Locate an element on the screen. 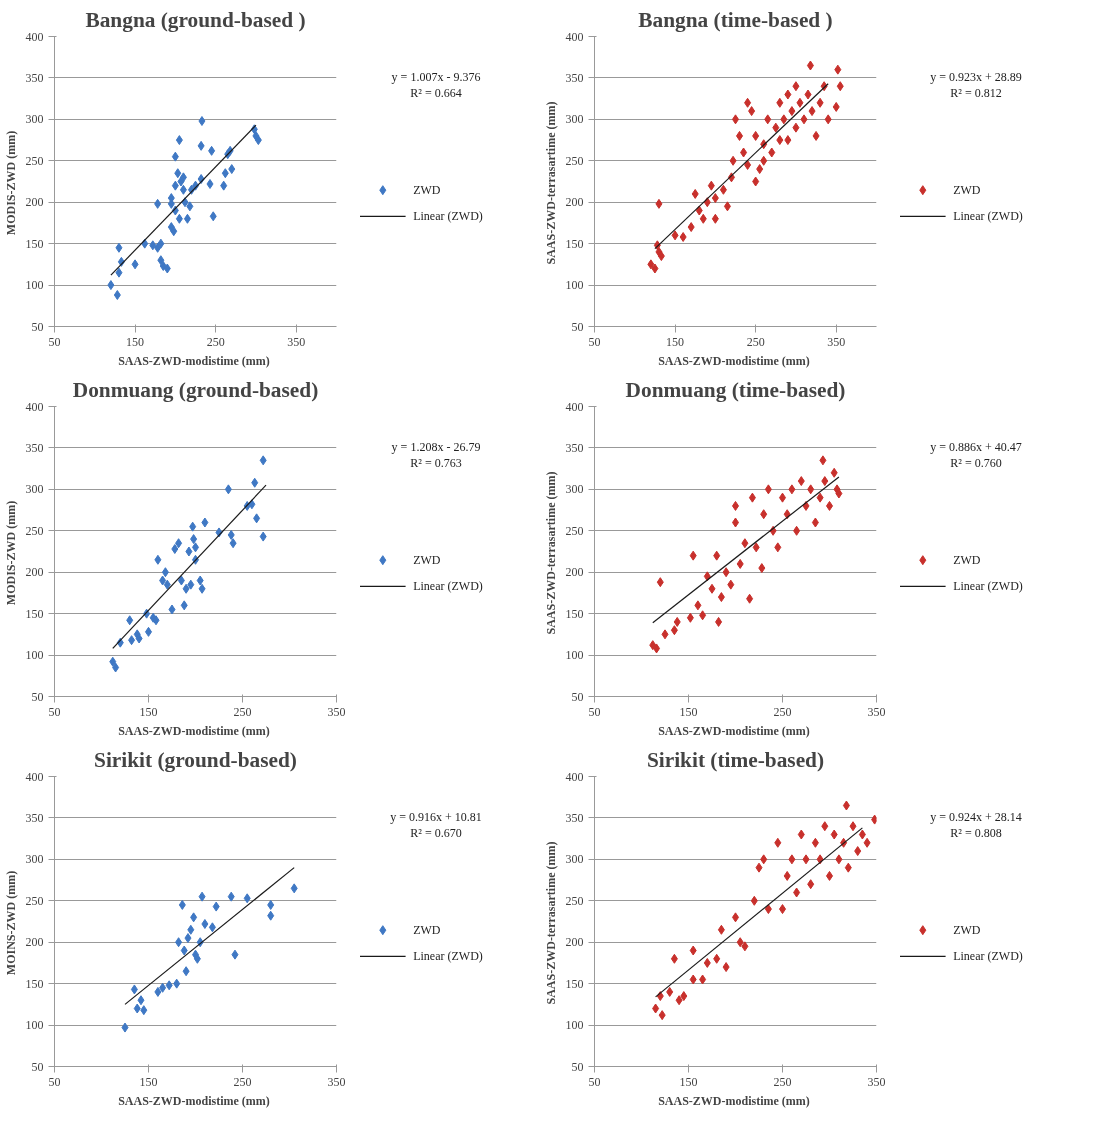 Image resolution: width=1101 pixels, height=1124 pixels. text: R² = 0.812 is located at coordinates (976, 93).